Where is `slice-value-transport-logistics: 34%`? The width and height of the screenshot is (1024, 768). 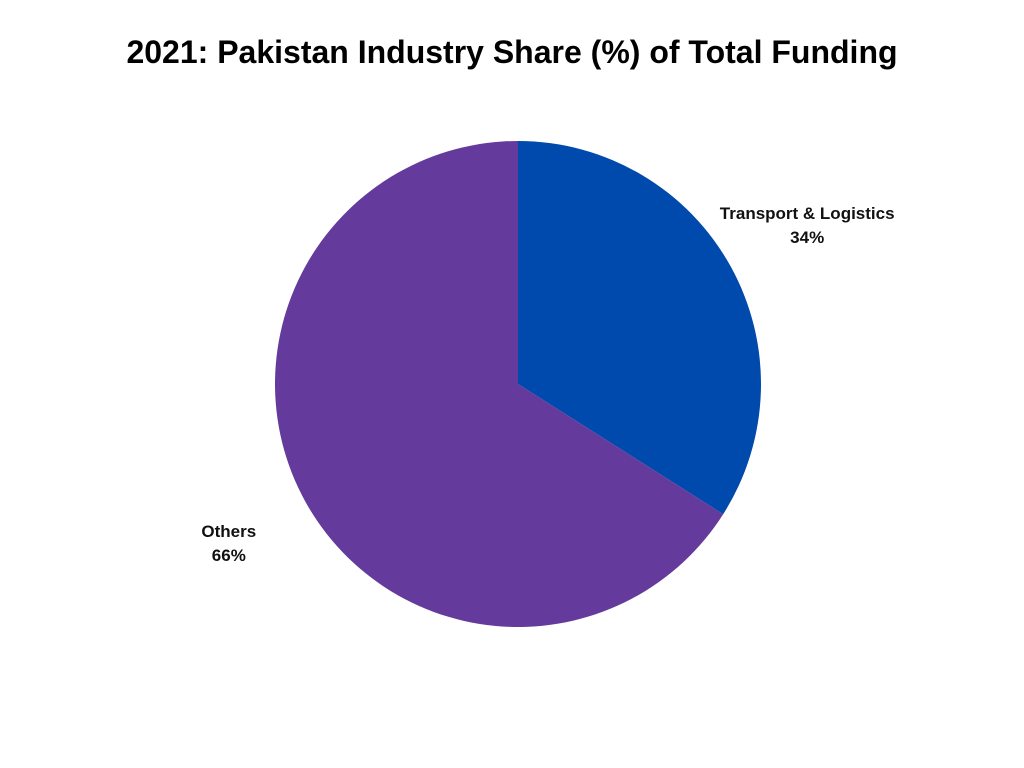
slice-value-transport-logistics: 34% is located at coordinates (807, 237).